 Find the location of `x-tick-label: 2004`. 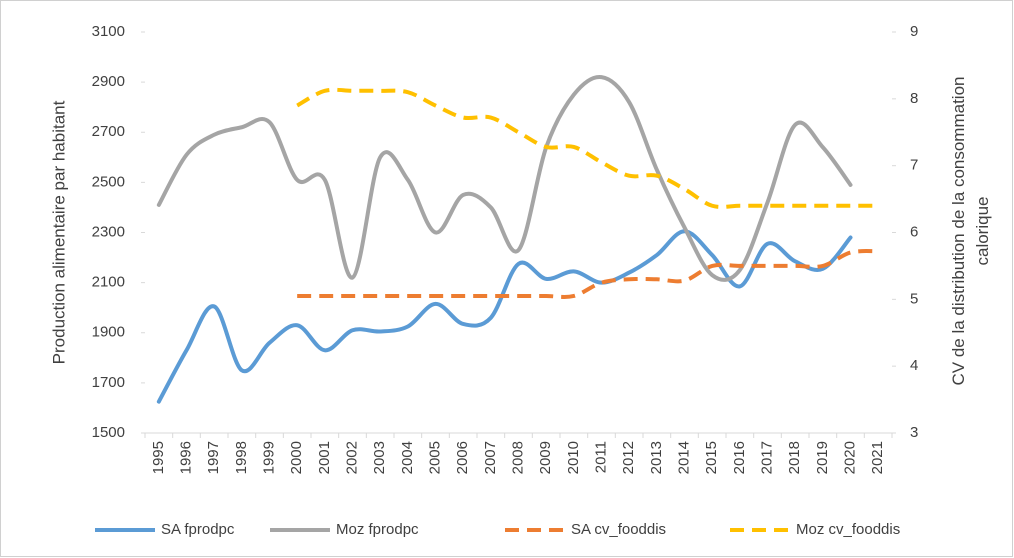

x-tick-label: 2004 is located at coordinates (407, 457).